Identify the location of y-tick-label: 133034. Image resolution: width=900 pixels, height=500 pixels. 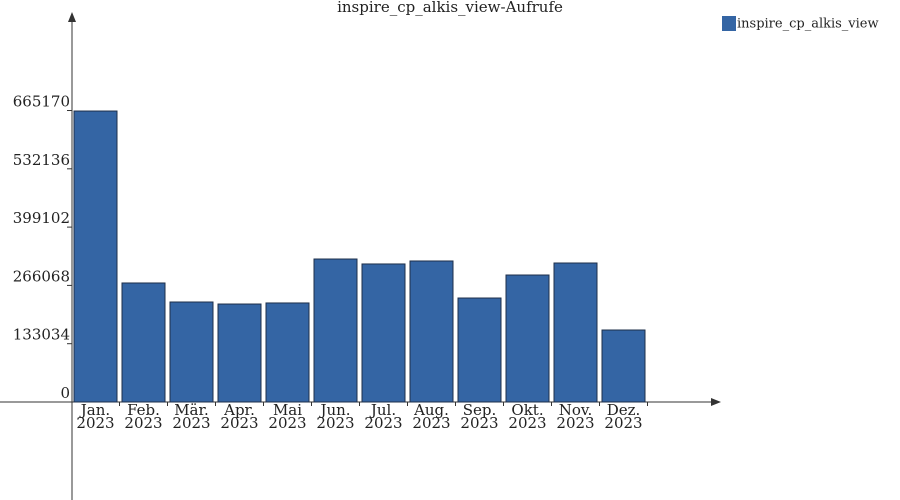
(41, 335).